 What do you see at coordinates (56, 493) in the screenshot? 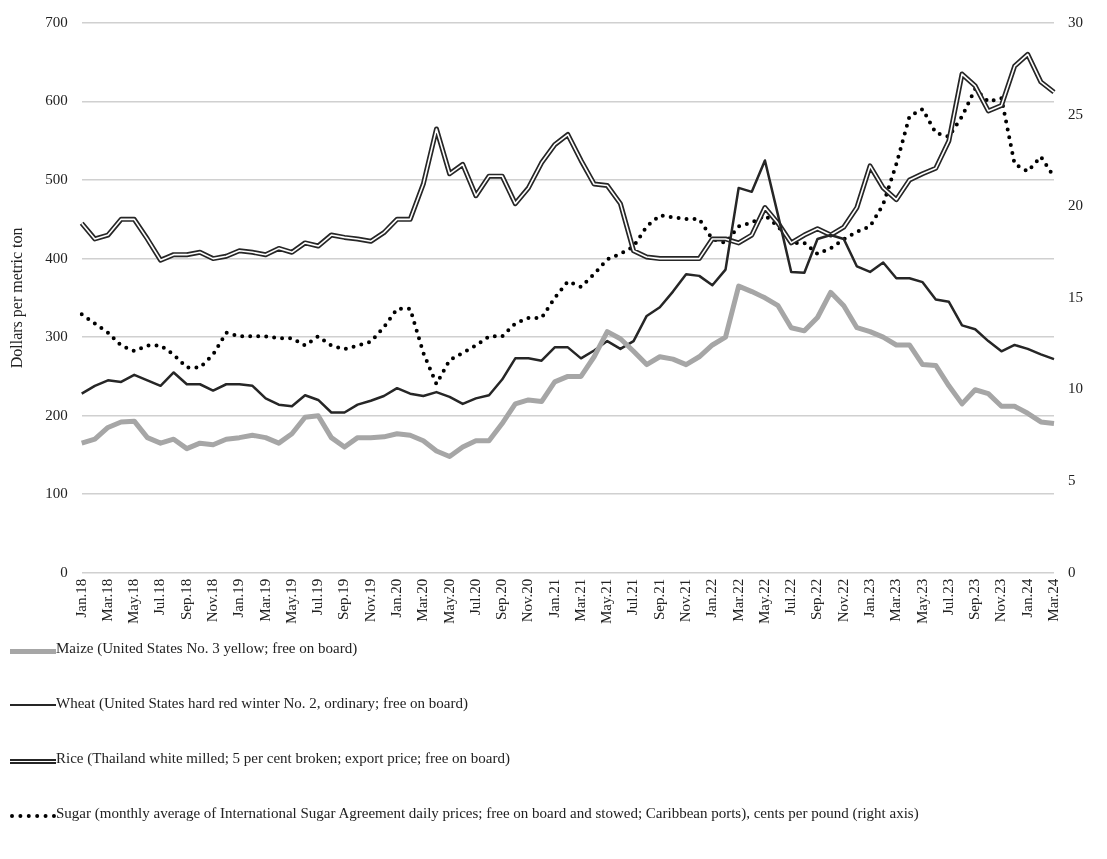
I see `y-tick-label: 100` at bounding box center [56, 493].